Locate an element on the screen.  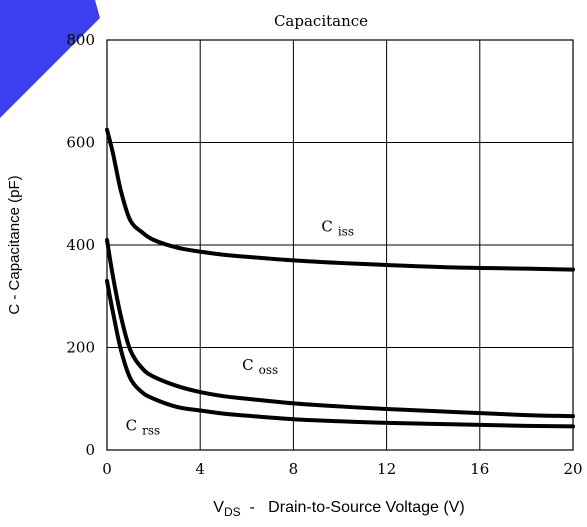
y-tick-labels: 0 200 400 600 800 is located at coordinates (80, 245).